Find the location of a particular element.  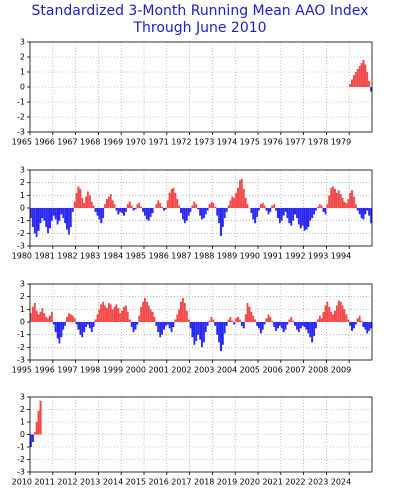

x-tick-label: 1996 is located at coordinates (44, 370).